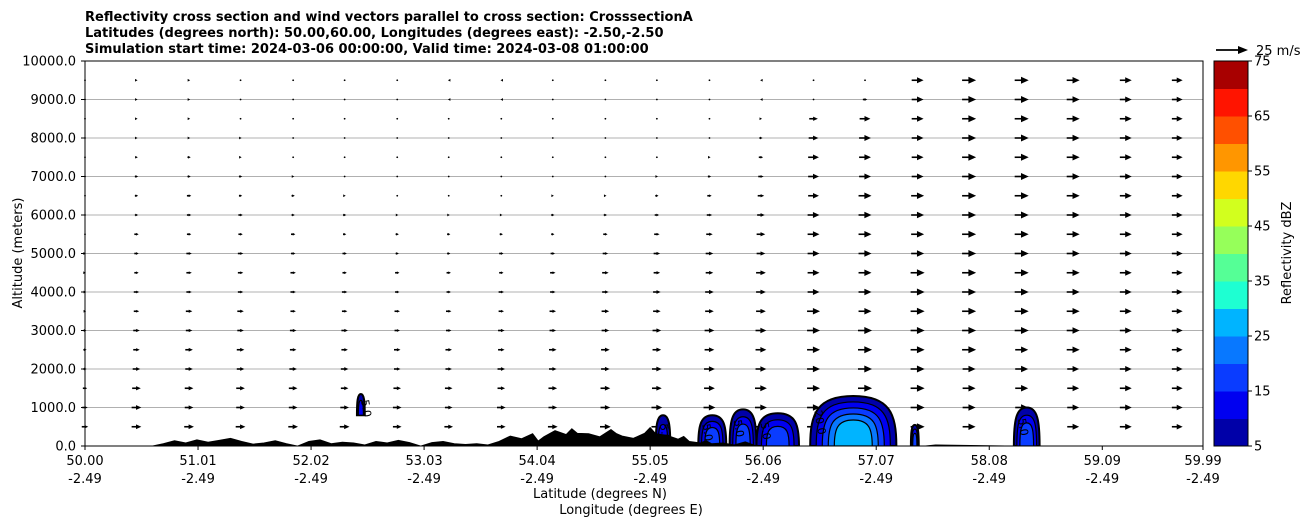 Image resolution: width=1304 pixels, height=526 pixels. What do you see at coordinates (766, 430) in the screenshot?
I see `contour-label: 5.0` at bounding box center [766, 430].